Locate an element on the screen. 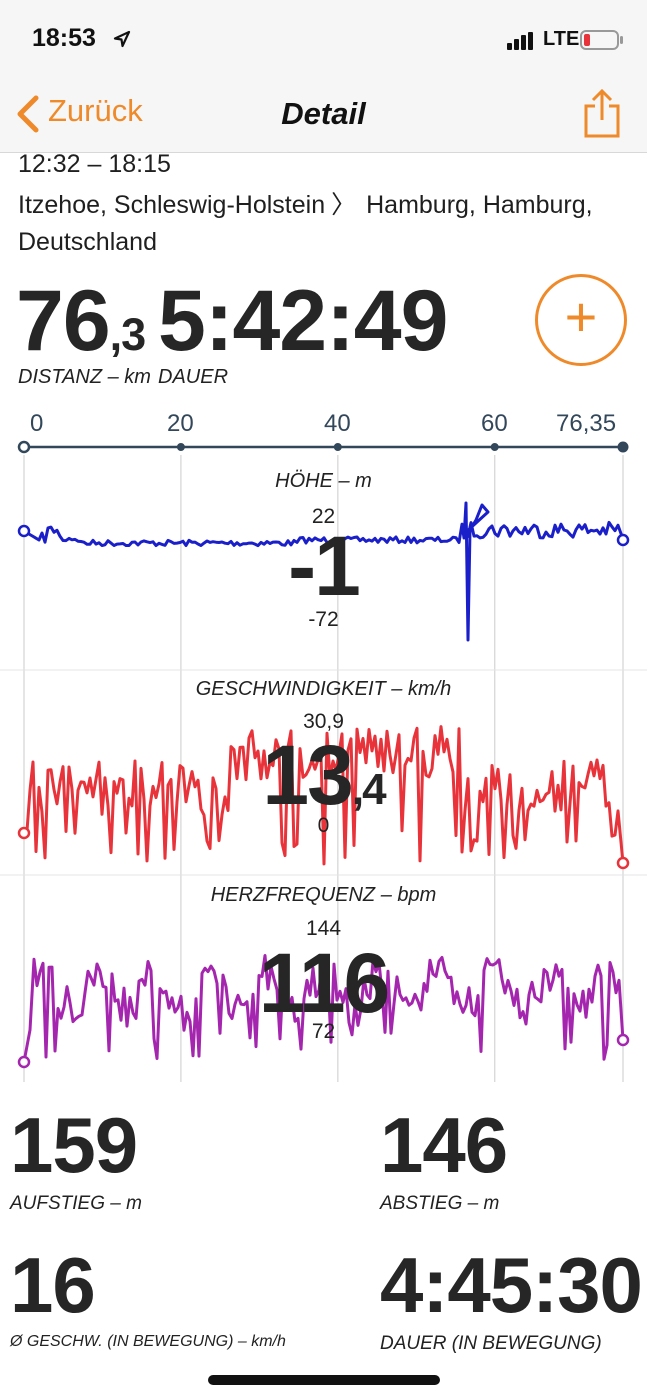  elevation-title: HÖHE – m is located at coordinates (323, 481).